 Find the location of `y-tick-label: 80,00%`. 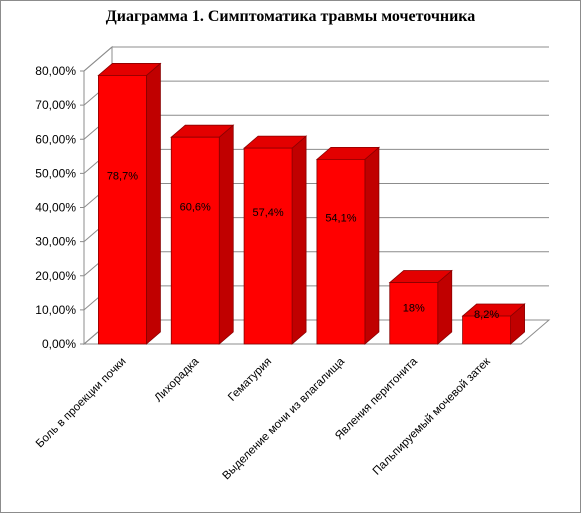

y-tick-label: 80,00% is located at coordinates (55, 71).